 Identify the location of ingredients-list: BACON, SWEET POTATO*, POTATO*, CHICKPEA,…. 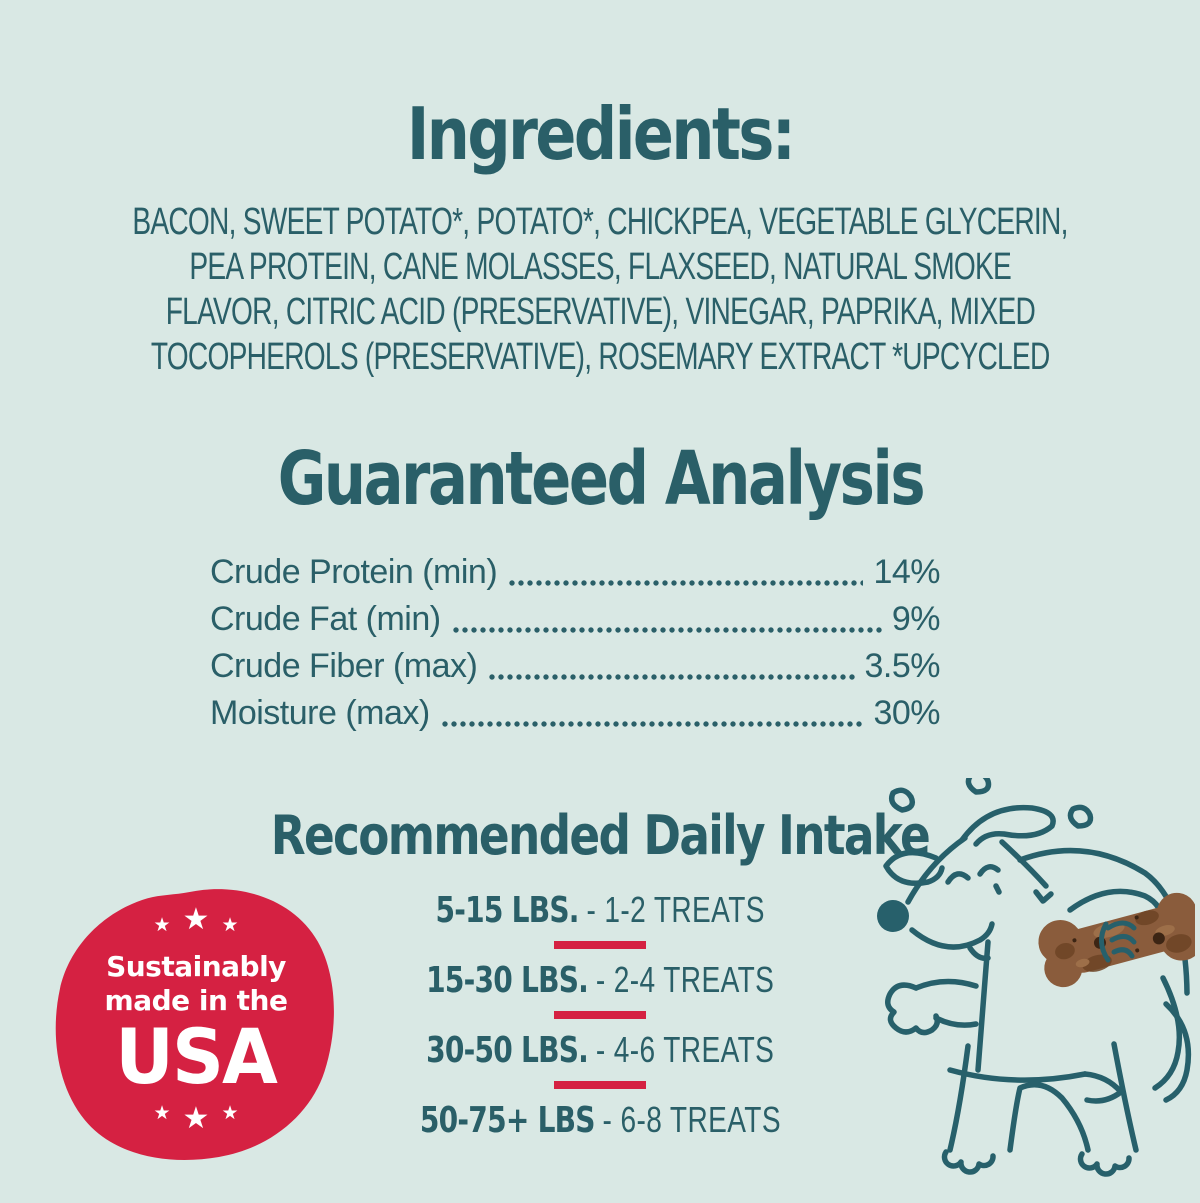
(600, 290).